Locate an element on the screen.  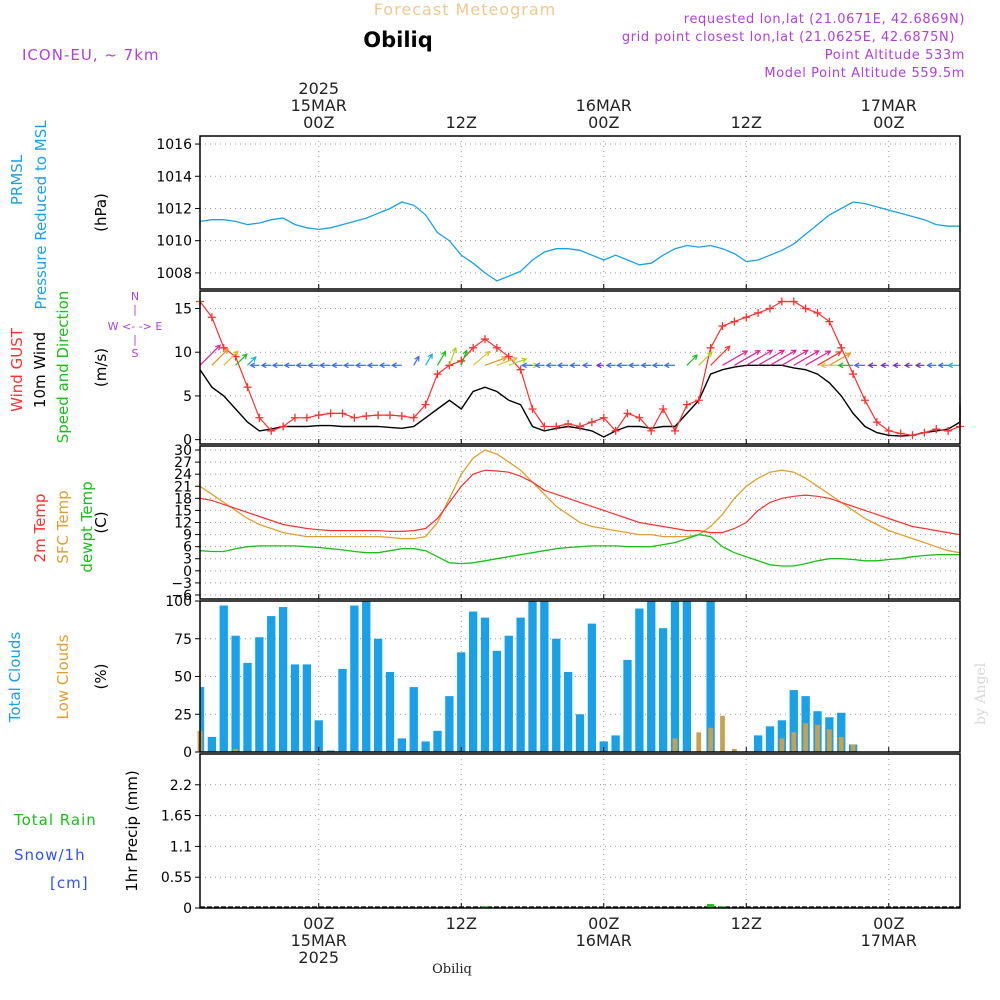
y-tick-label: 2.2 is located at coordinates (181, 786).